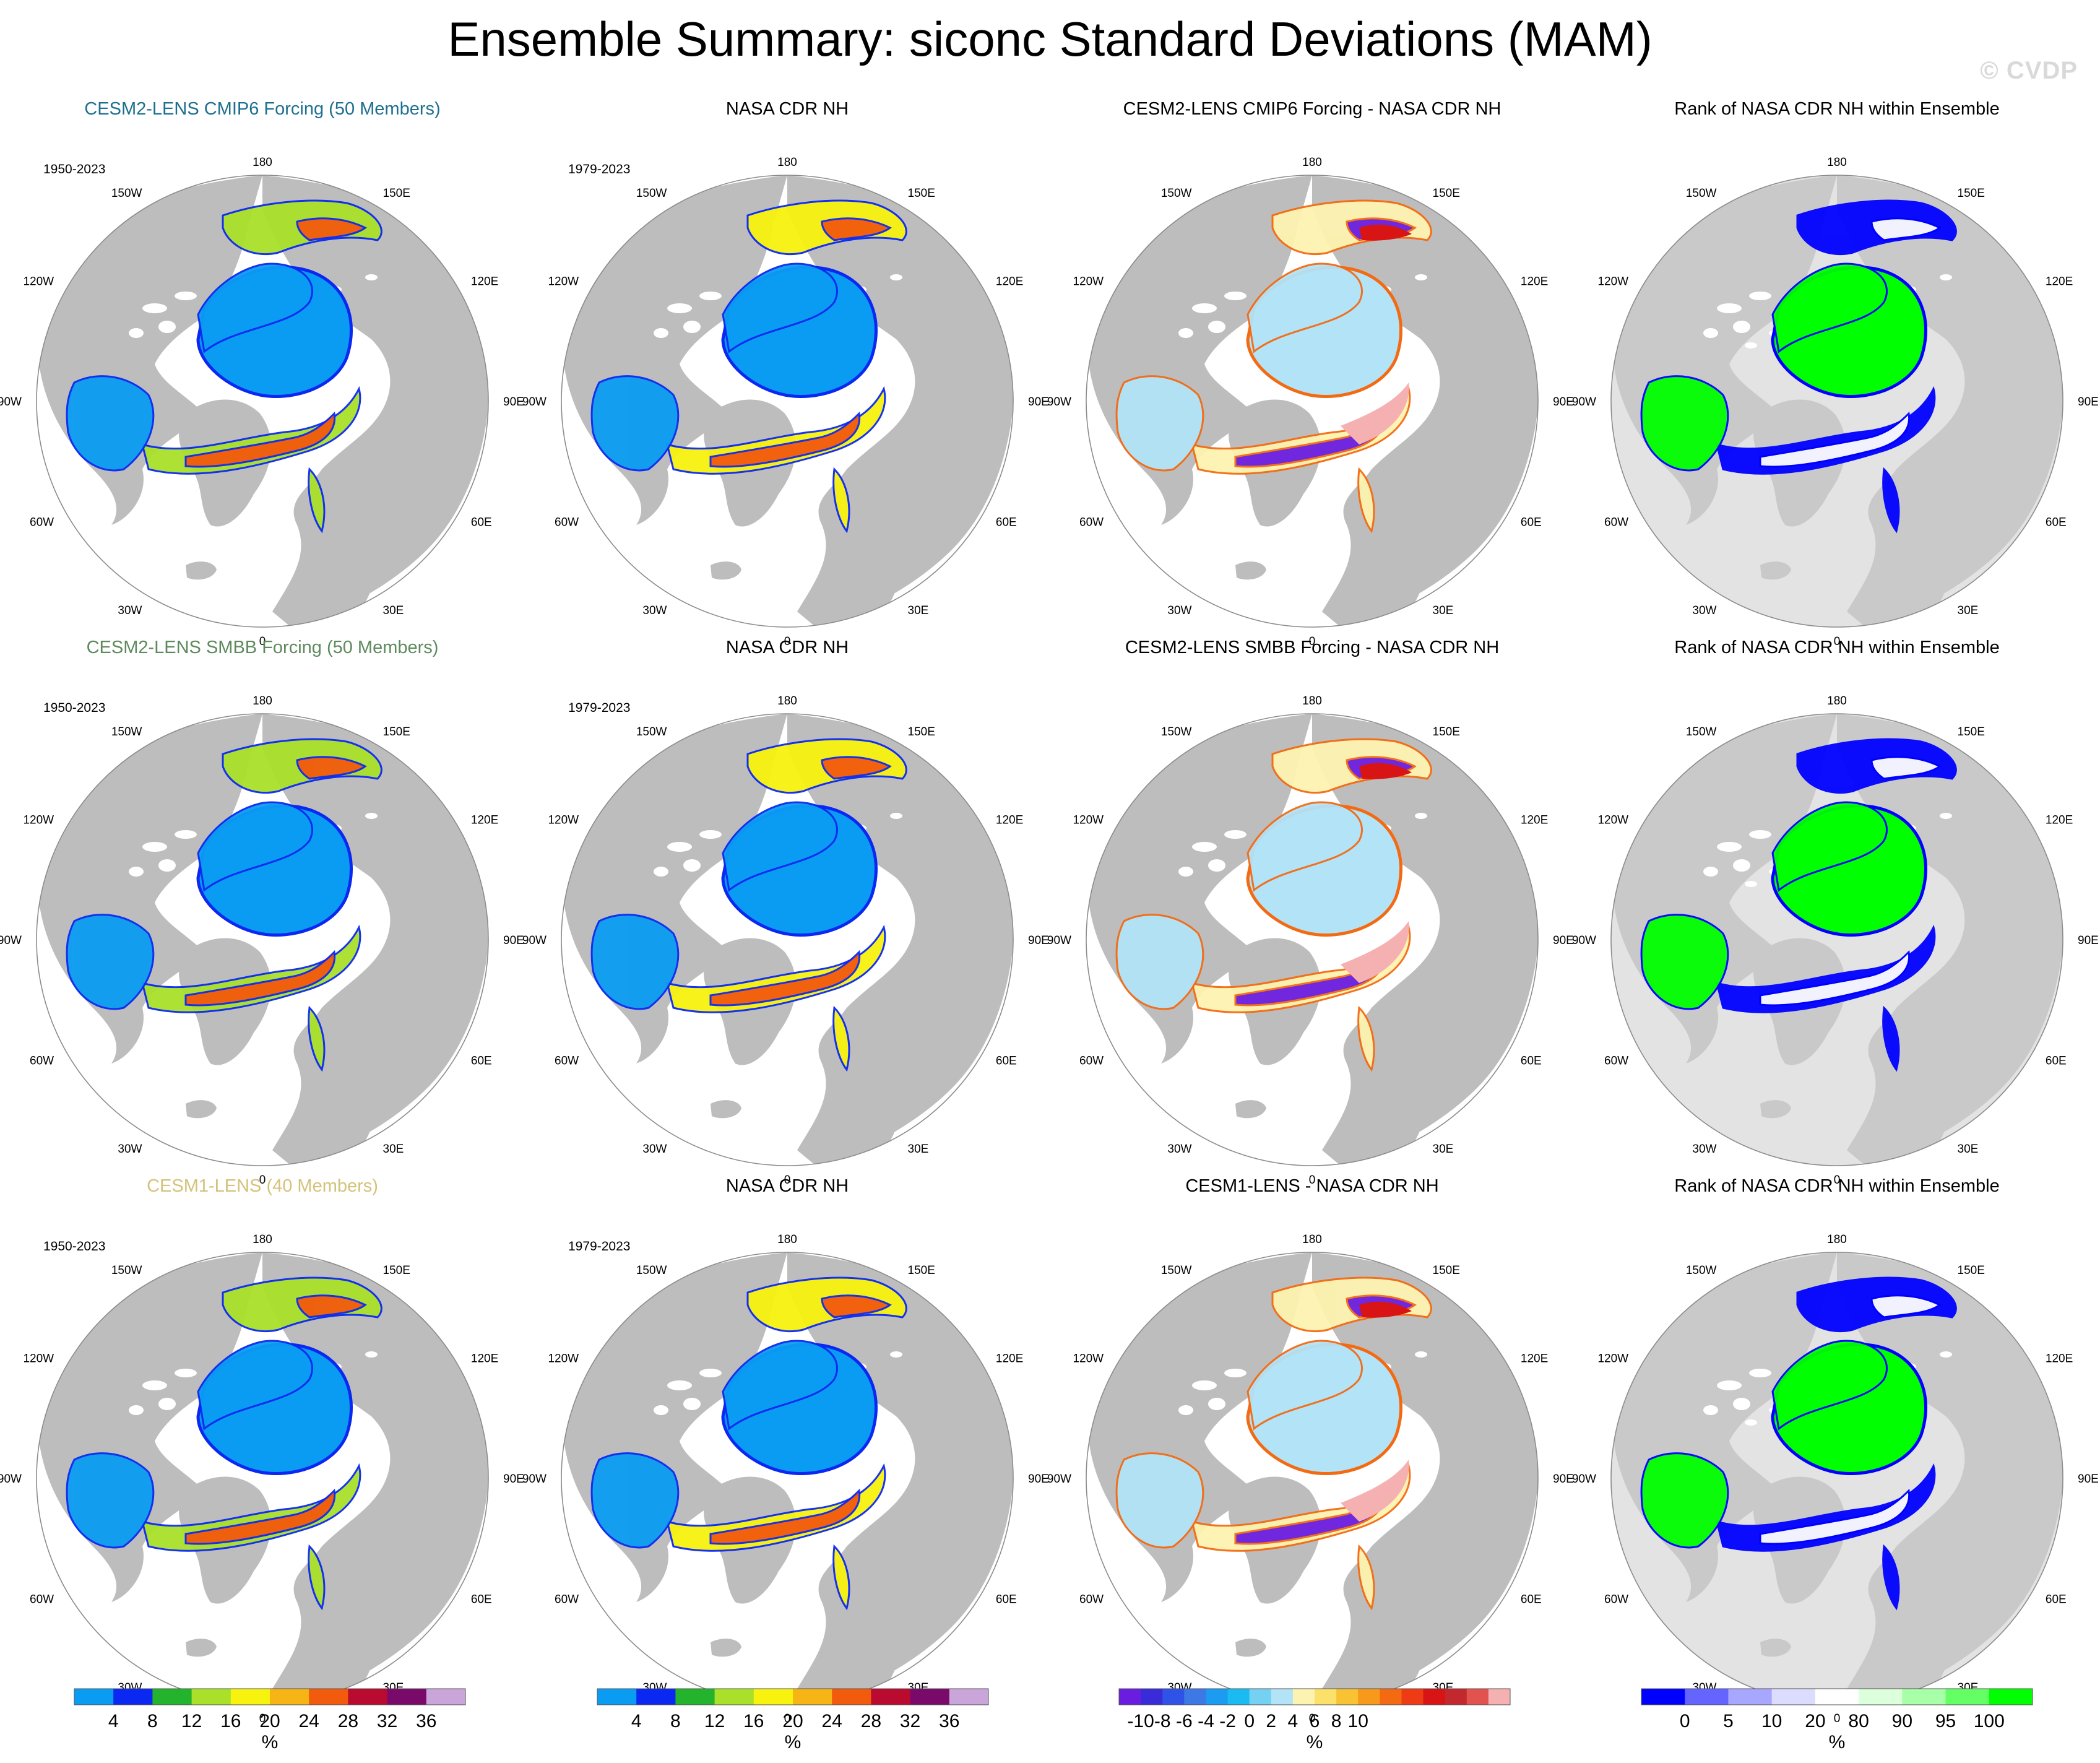  What do you see at coordinates (1858, 1721) in the screenshot?
I see `colorbar-tick-label: 80` at bounding box center [1858, 1721].